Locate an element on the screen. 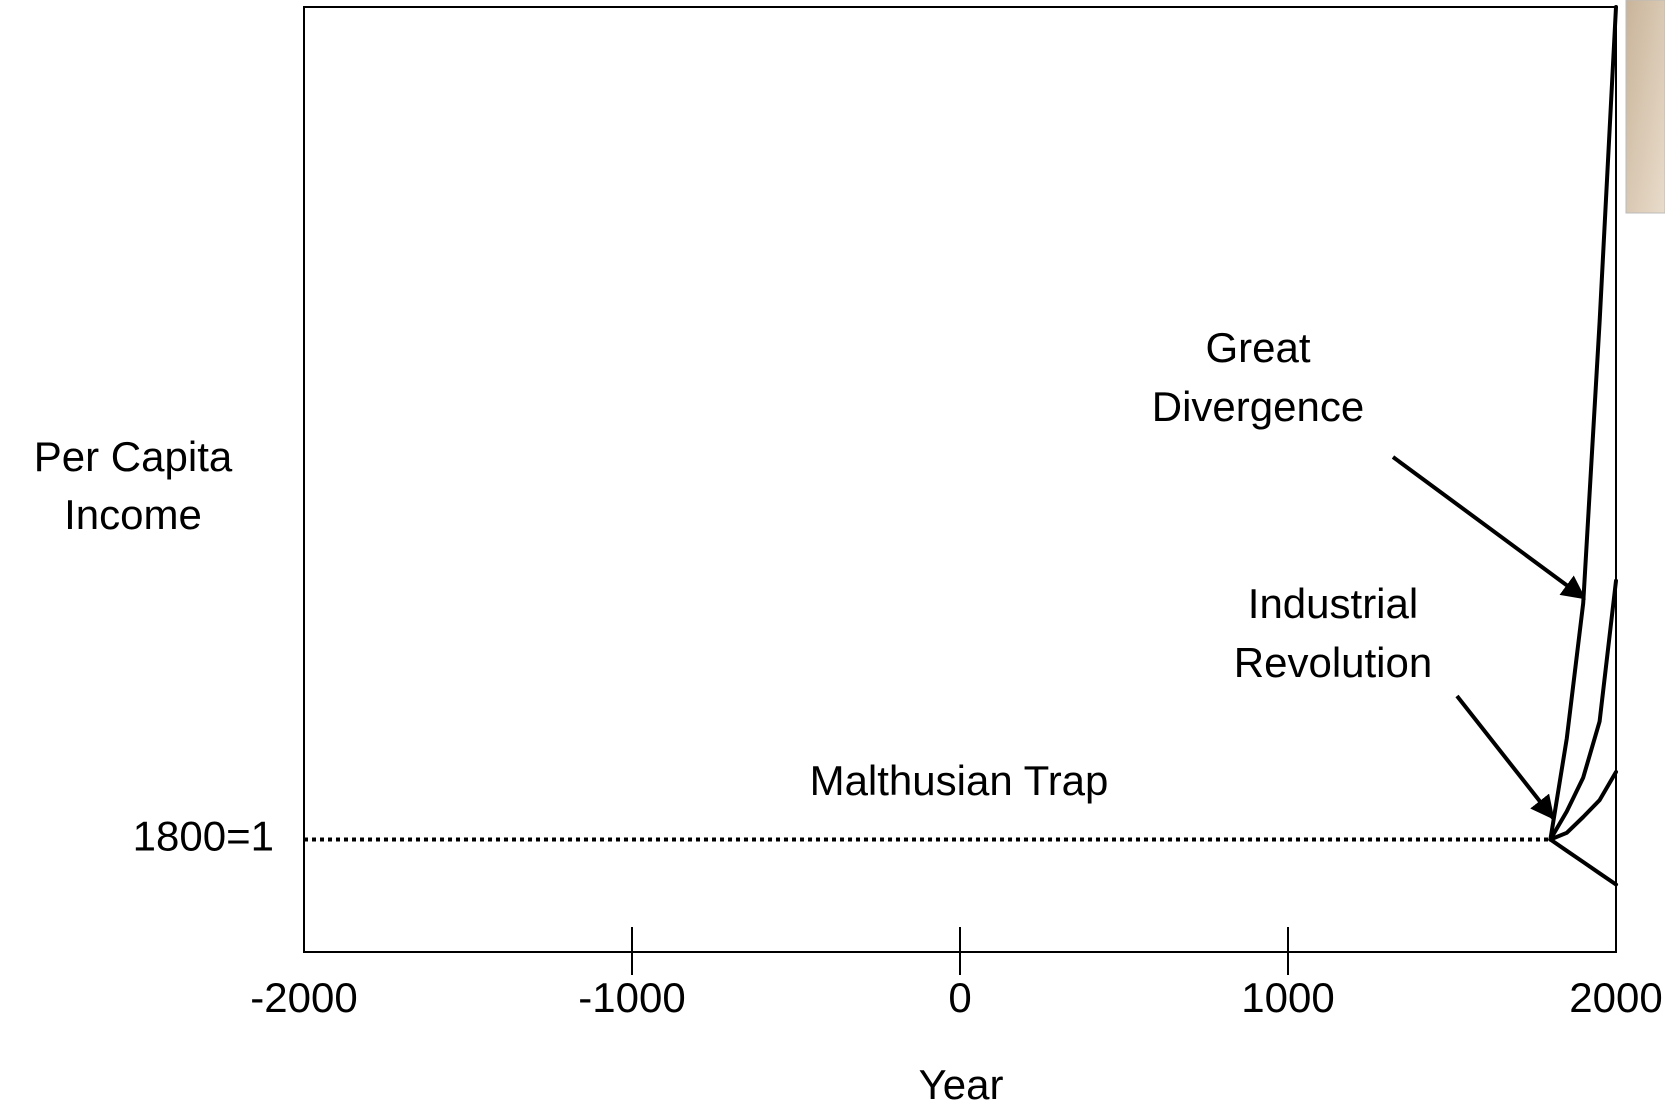 Image resolution: width=1665 pixels, height=1113 pixels. x-axis-label: Year is located at coordinates (961, 1084).